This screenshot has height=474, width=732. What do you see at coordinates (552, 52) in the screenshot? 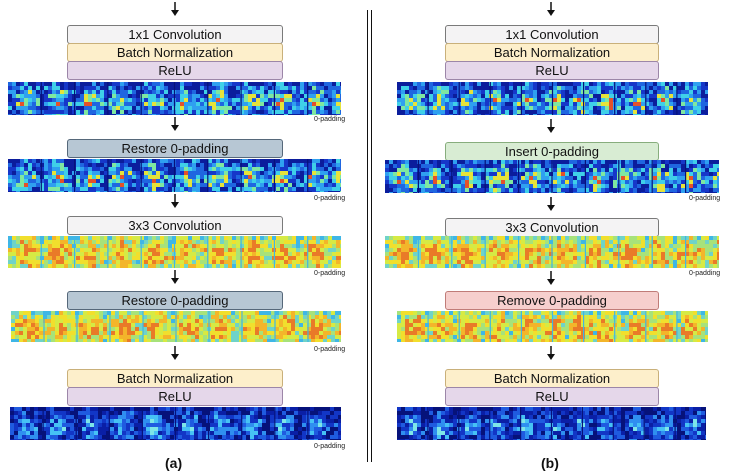
I see `b-batchnorm-block-1: Batch Normalization` at bounding box center [552, 52].